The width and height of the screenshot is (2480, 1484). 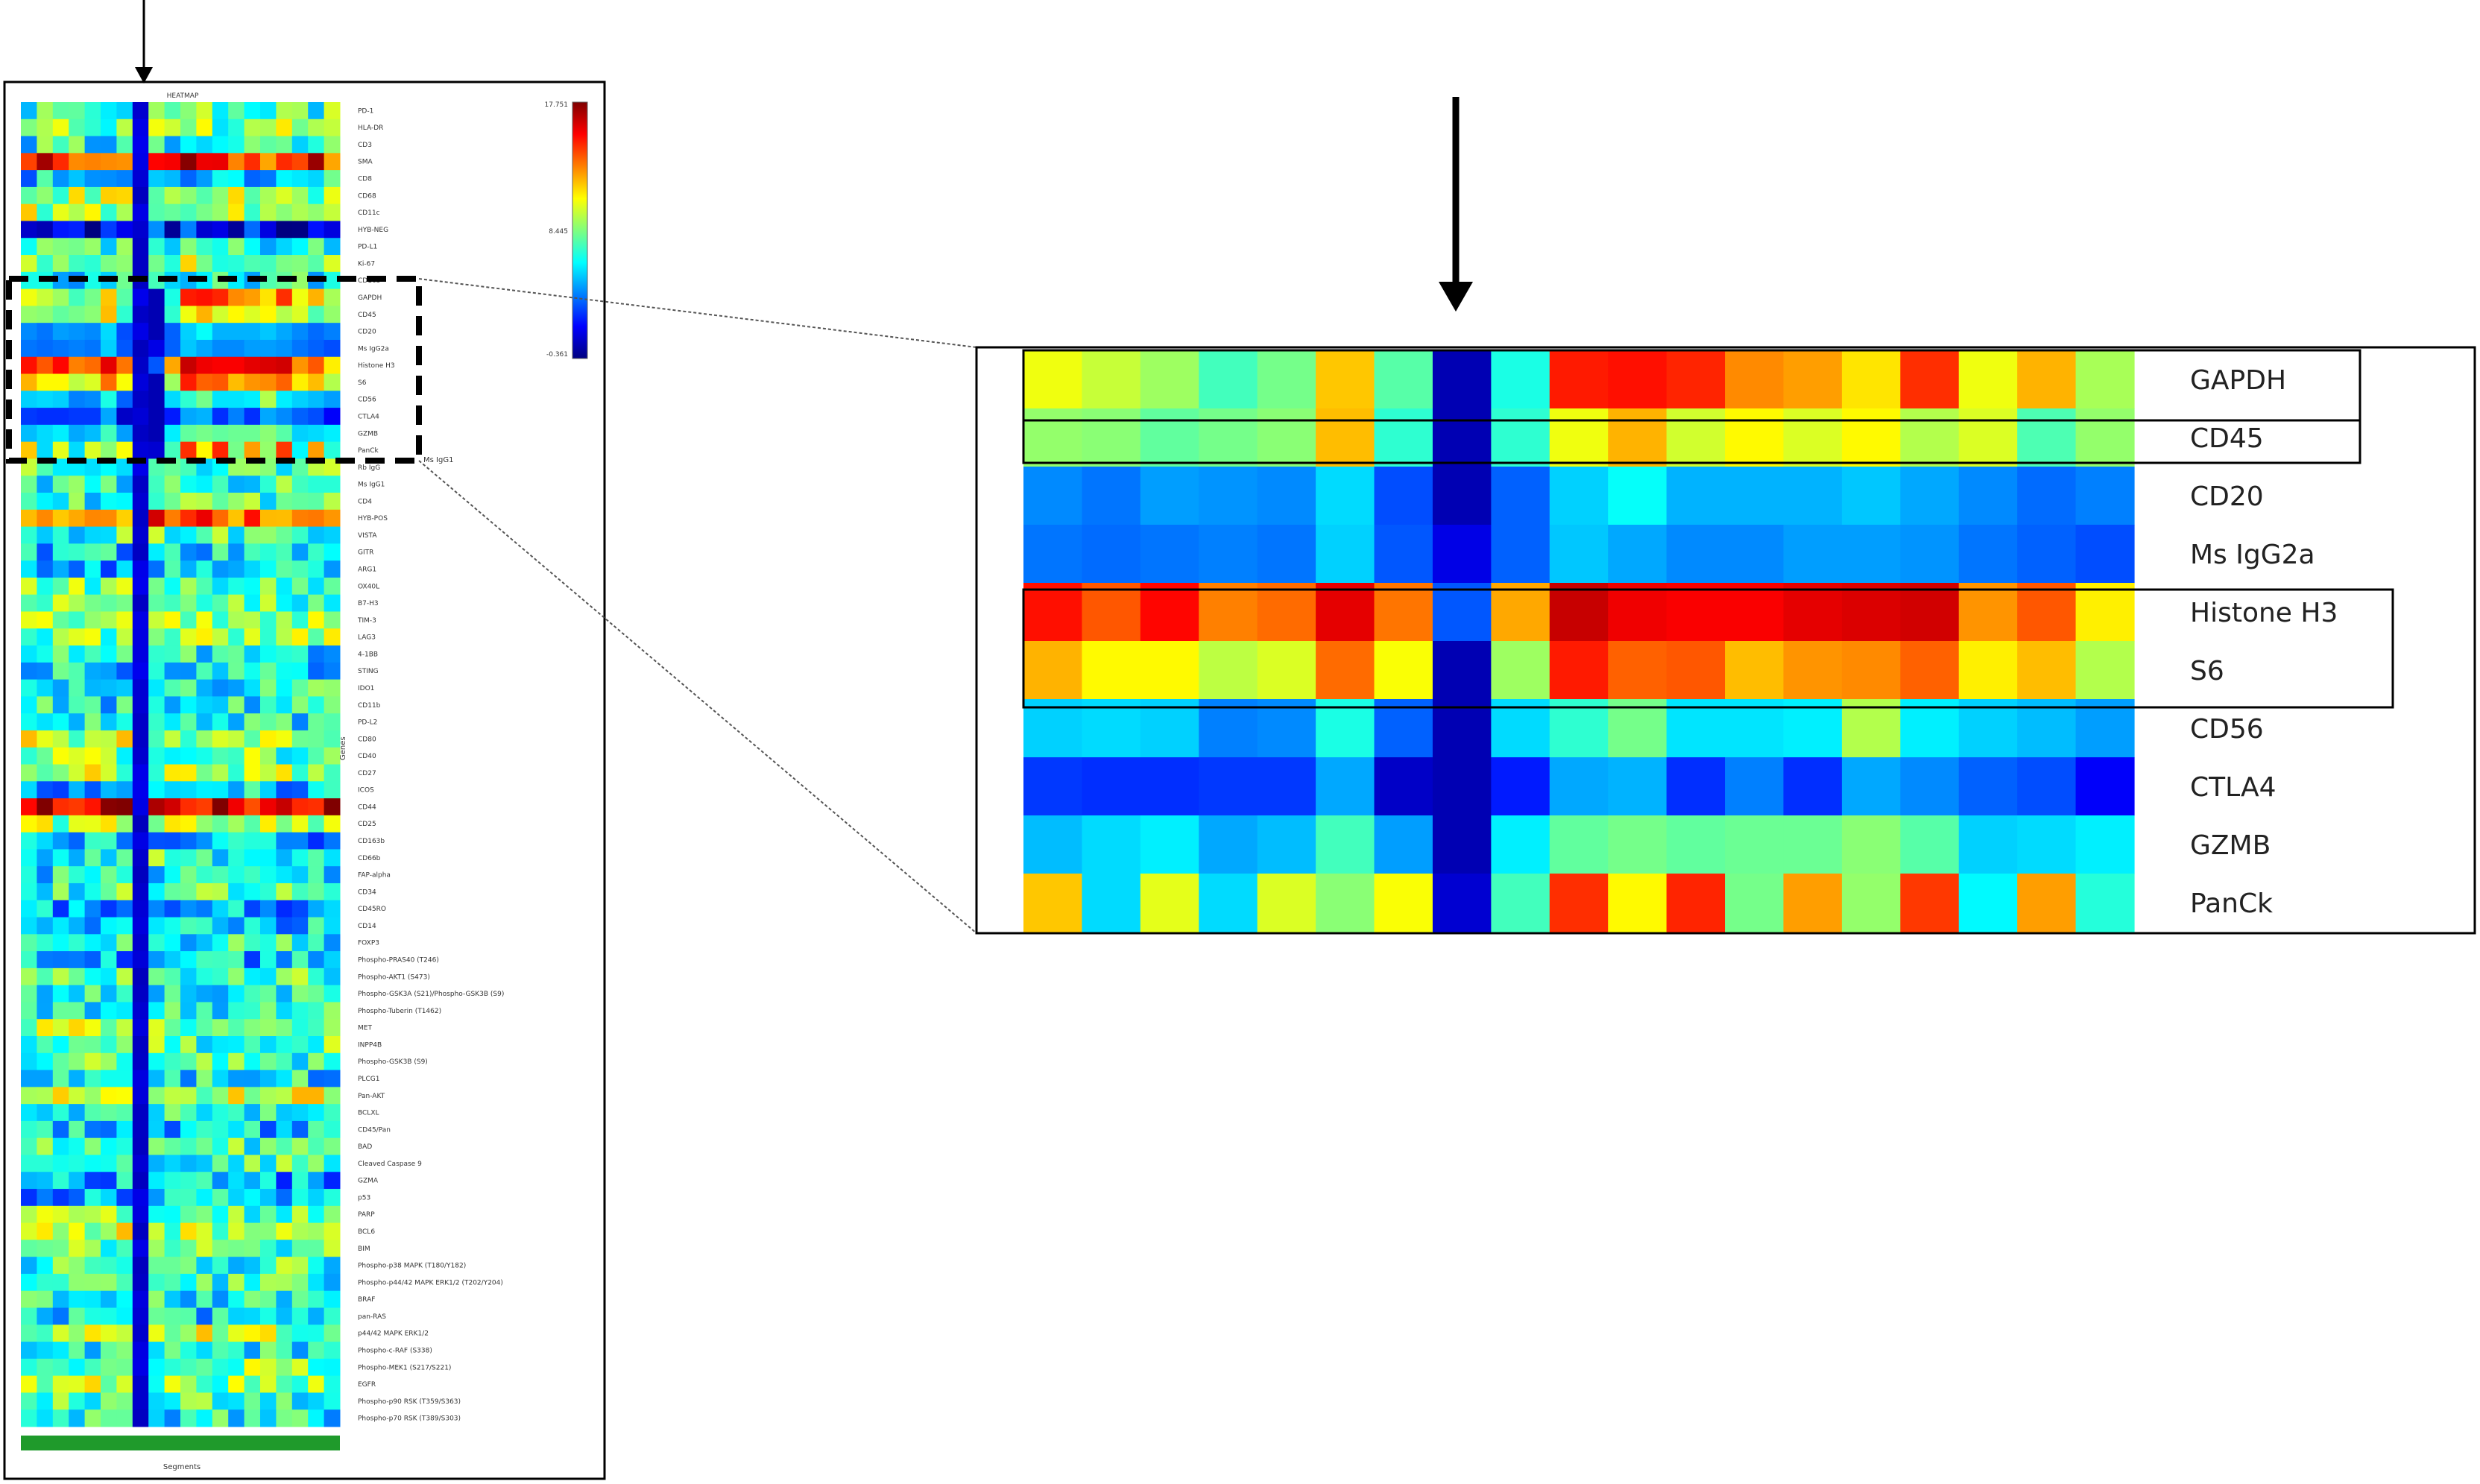 I want to click on colorbar-min-label: -0.361, so click(x=557, y=355).